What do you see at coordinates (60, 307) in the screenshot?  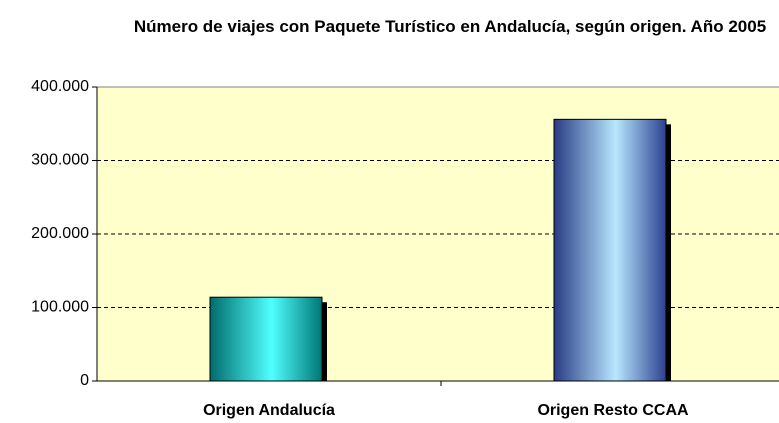 I see `y-tick-label: 100.000` at bounding box center [60, 307].